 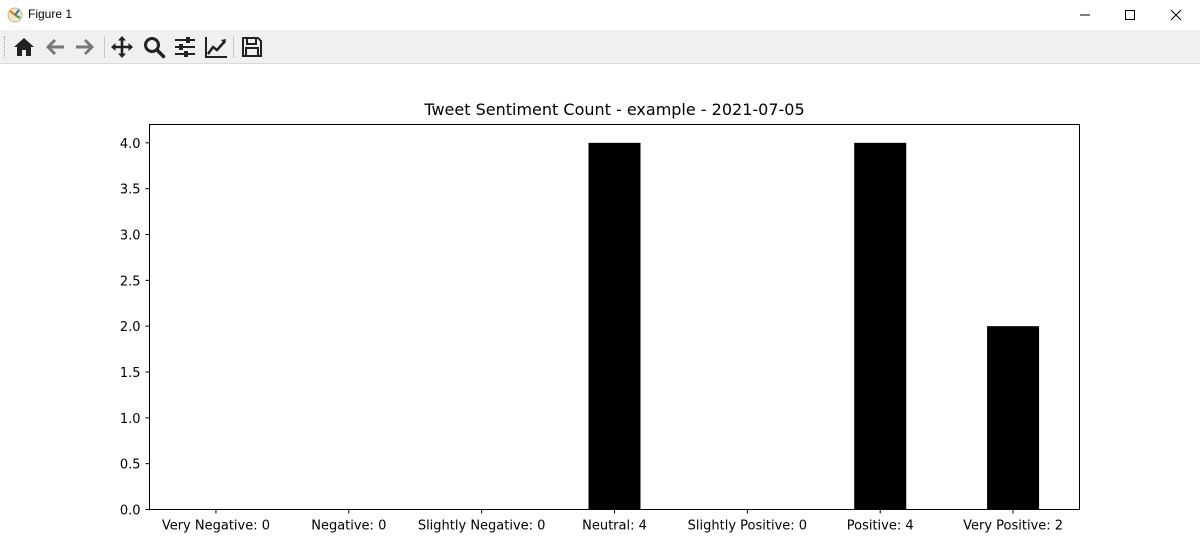 I want to click on save-icon, so click(x=252, y=47).